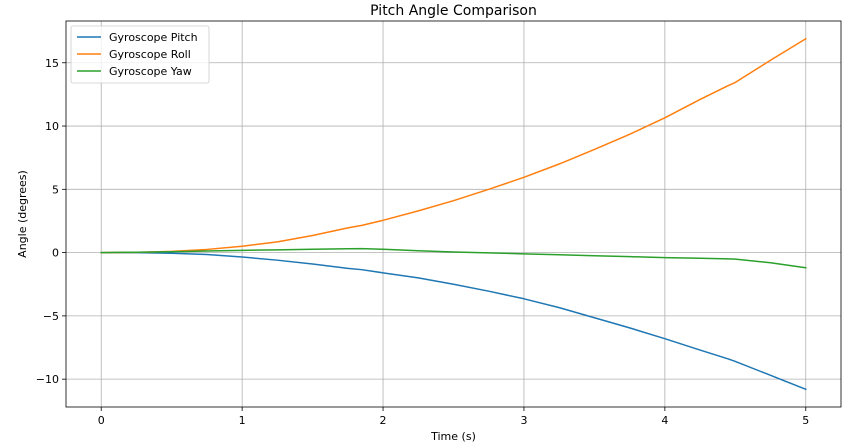 The width and height of the screenshot is (856, 447). I want to click on y-tick-label: 0, so click(55, 253).